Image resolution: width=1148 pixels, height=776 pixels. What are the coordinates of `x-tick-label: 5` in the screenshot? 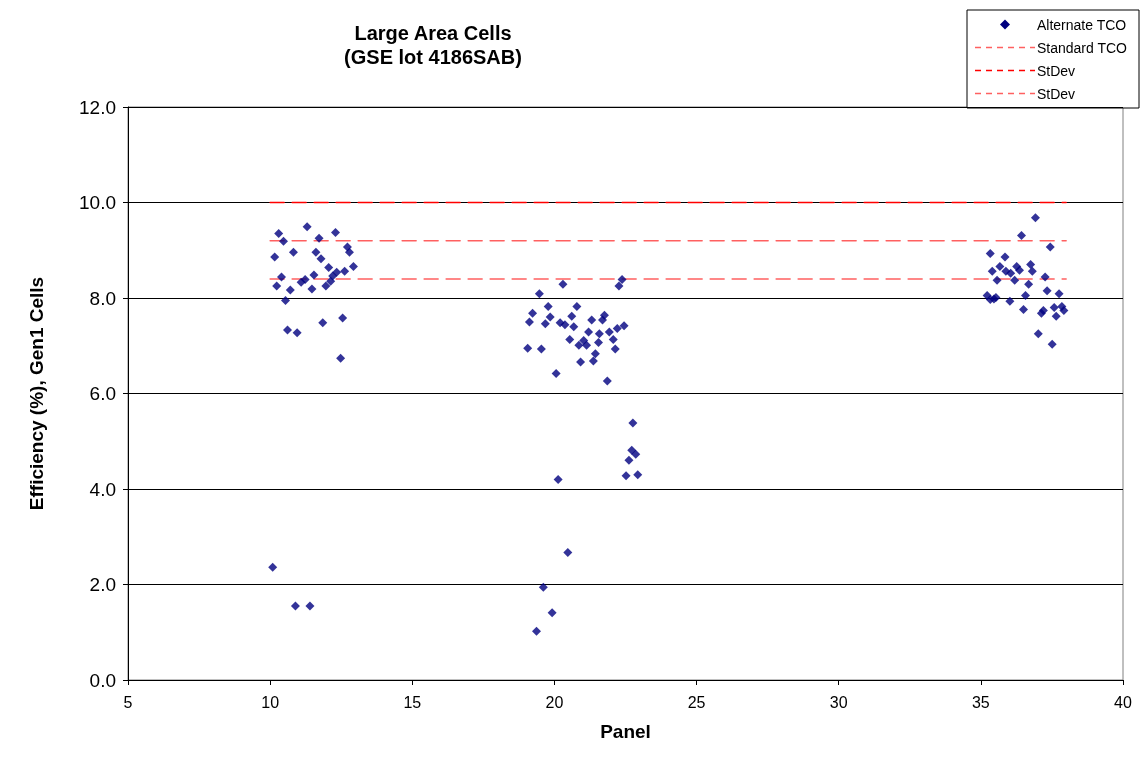 It's located at (128, 702).